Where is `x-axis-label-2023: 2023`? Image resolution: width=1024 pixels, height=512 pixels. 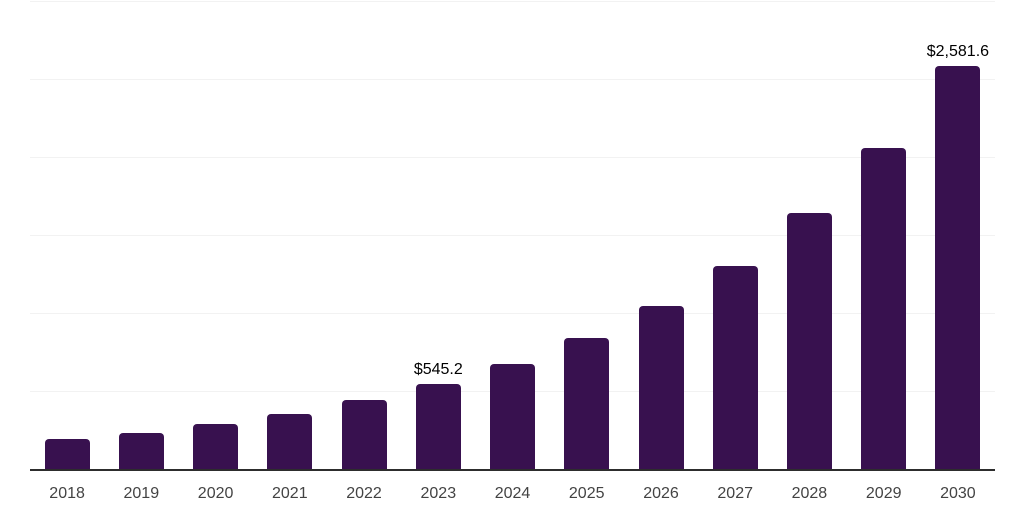 x-axis-label-2023: 2023 is located at coordinates (438, 493).